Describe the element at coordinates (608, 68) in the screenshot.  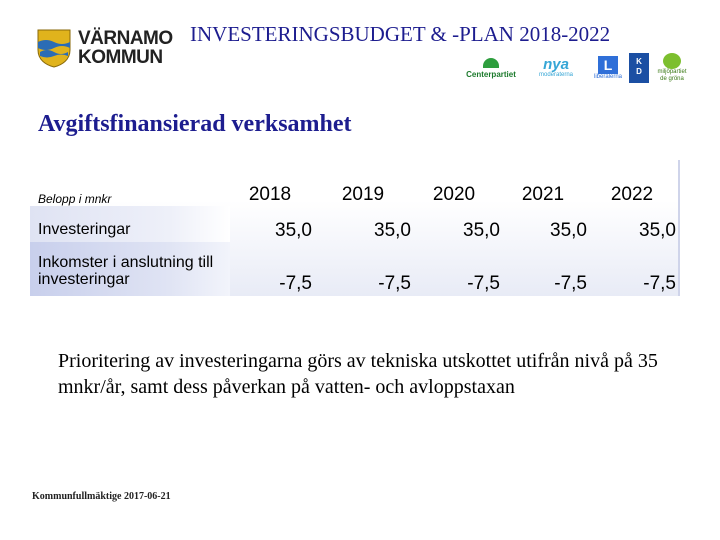
I see `liberalerna-logo: L liberalerna` at that location.